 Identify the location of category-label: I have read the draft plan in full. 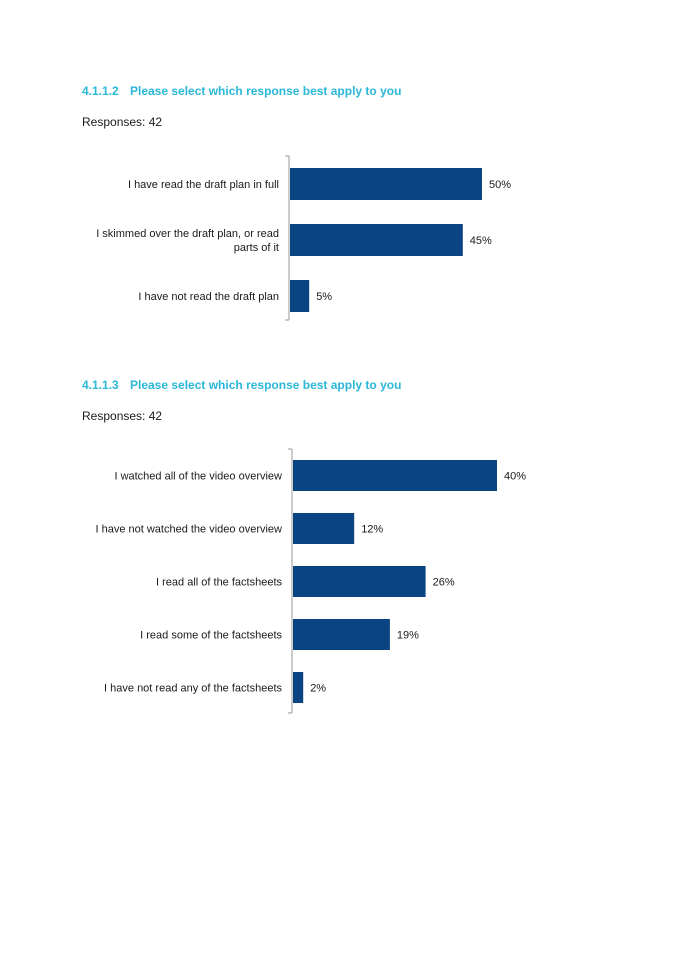
(203, 185).